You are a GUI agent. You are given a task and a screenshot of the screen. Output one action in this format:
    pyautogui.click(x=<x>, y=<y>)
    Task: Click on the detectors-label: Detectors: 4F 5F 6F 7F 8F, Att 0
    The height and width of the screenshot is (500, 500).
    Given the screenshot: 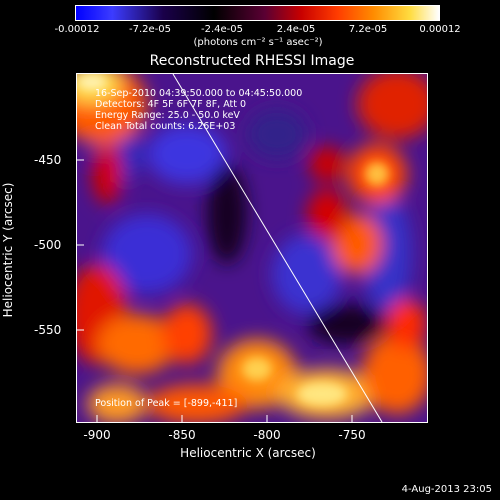 What is the action you would take?
    pyautogui.click(x=171, y=104)
    